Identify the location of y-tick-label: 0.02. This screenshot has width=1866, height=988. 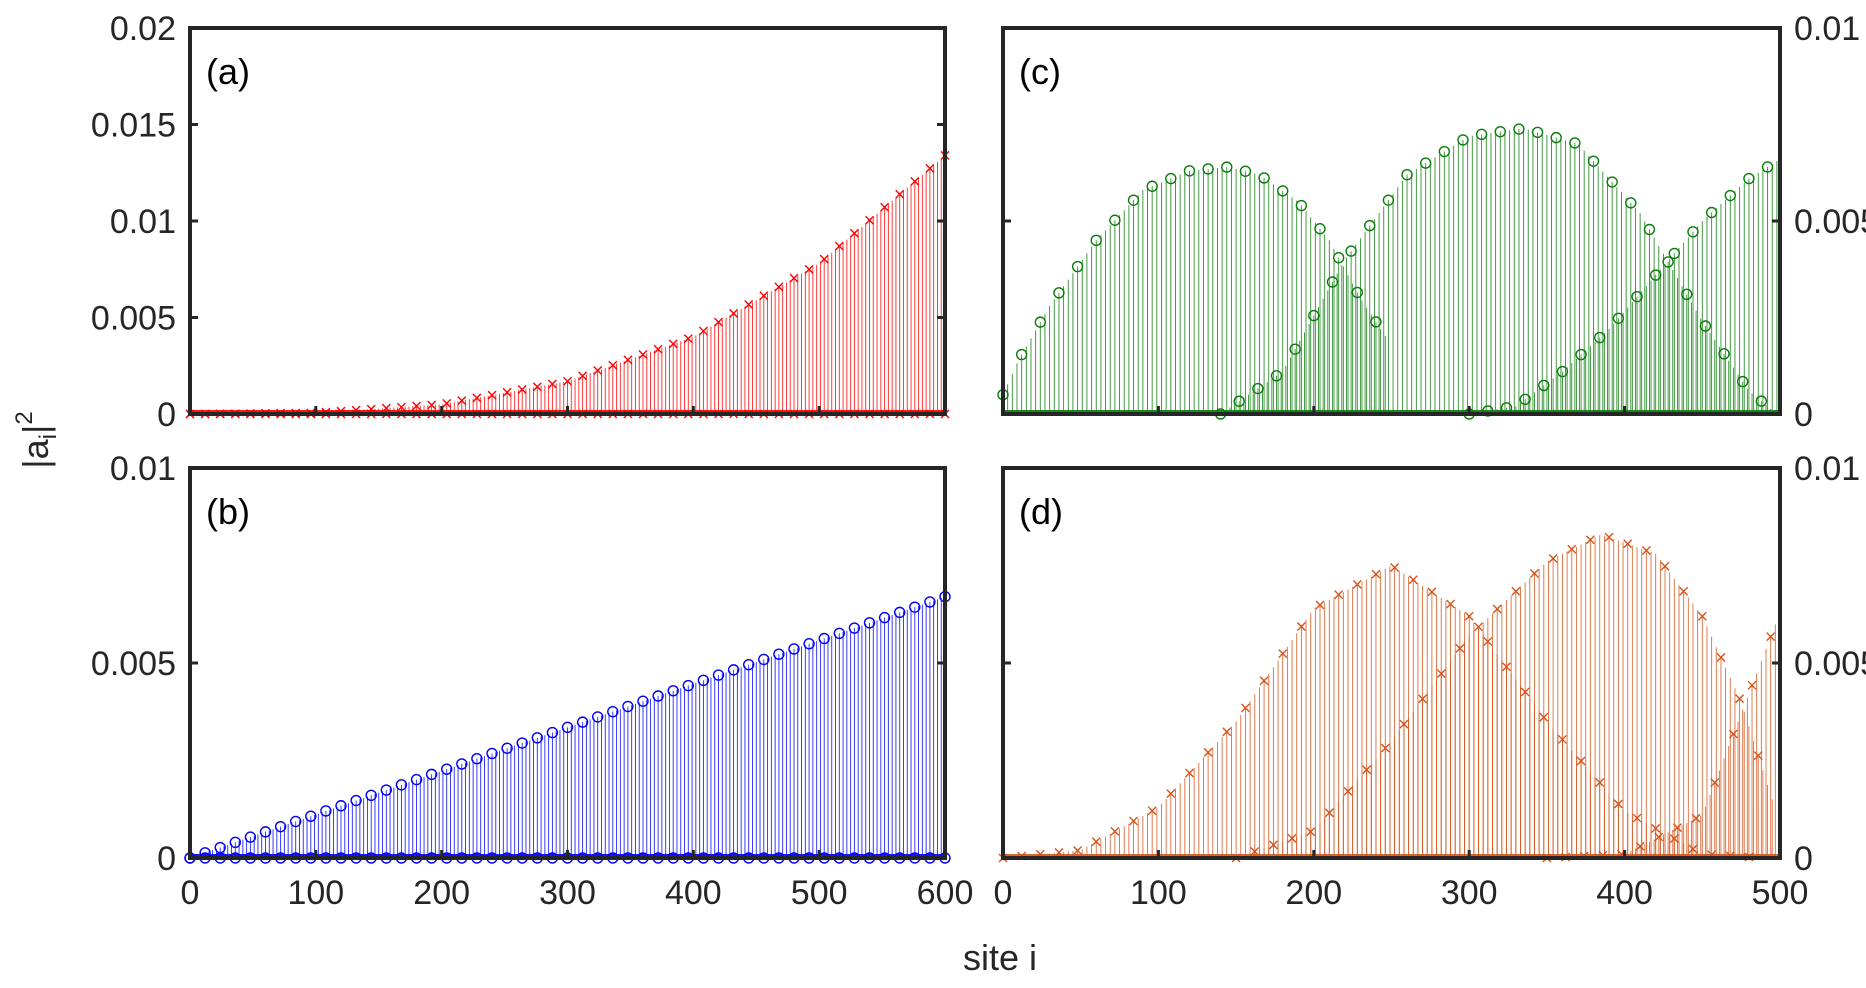
(143, 29).